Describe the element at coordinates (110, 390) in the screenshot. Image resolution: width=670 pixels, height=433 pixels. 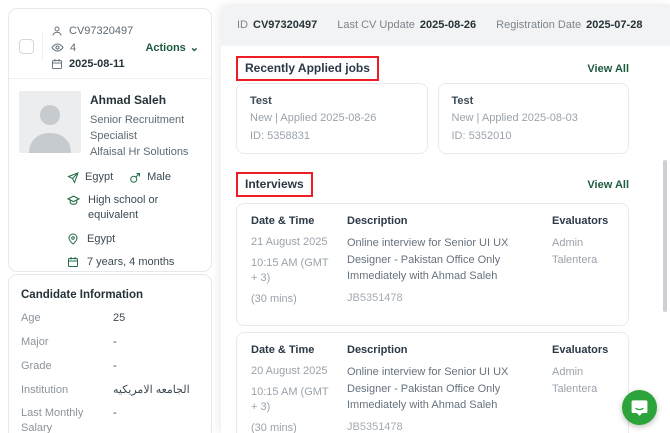
I see `info-row-institution: Institution الجامعه الامريكيه` at that location.